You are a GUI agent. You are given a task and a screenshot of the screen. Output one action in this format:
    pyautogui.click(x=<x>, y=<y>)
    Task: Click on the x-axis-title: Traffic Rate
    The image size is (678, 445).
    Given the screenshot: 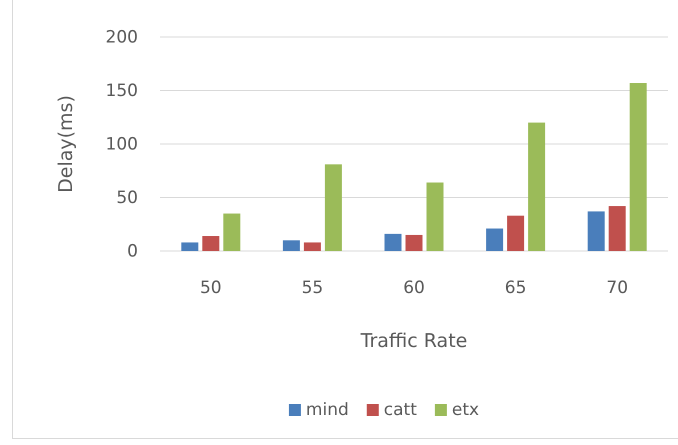 What is the action you would take?
    pyautogui.click(x=414, y=341)
    